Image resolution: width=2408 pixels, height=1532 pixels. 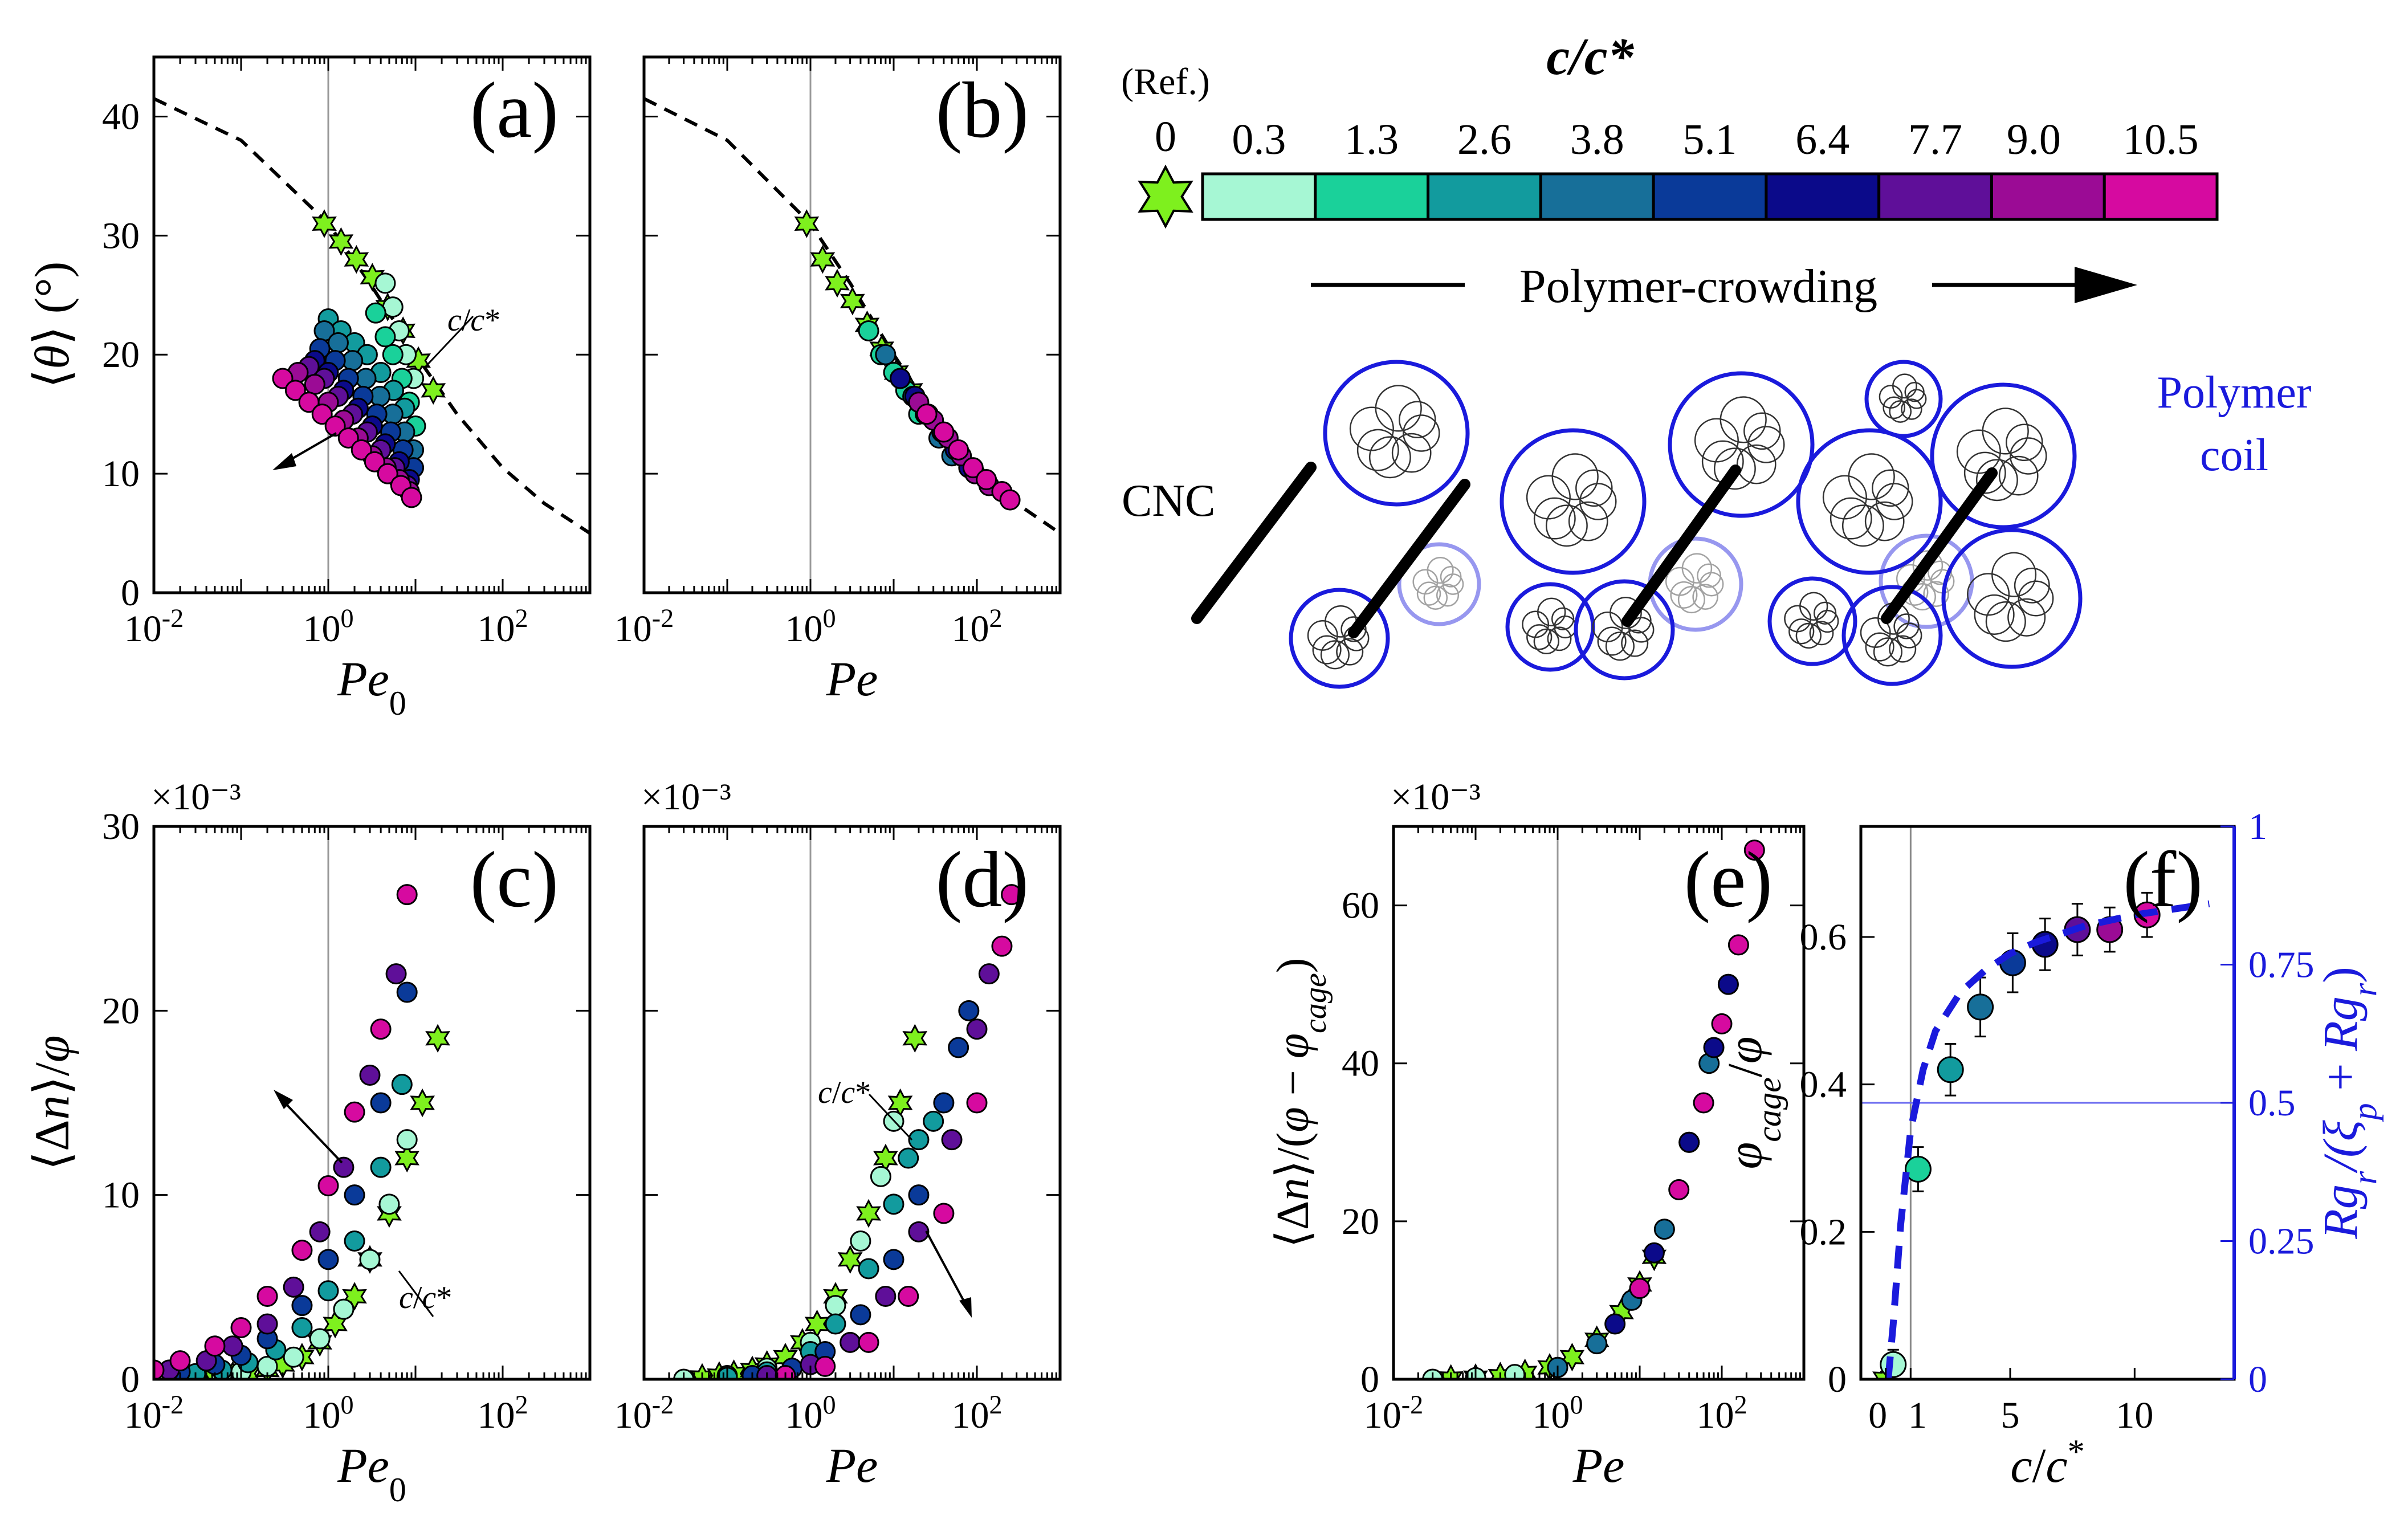 I want to click on colorbar-tick-label: 6.4, so click(x=1822, y=140).